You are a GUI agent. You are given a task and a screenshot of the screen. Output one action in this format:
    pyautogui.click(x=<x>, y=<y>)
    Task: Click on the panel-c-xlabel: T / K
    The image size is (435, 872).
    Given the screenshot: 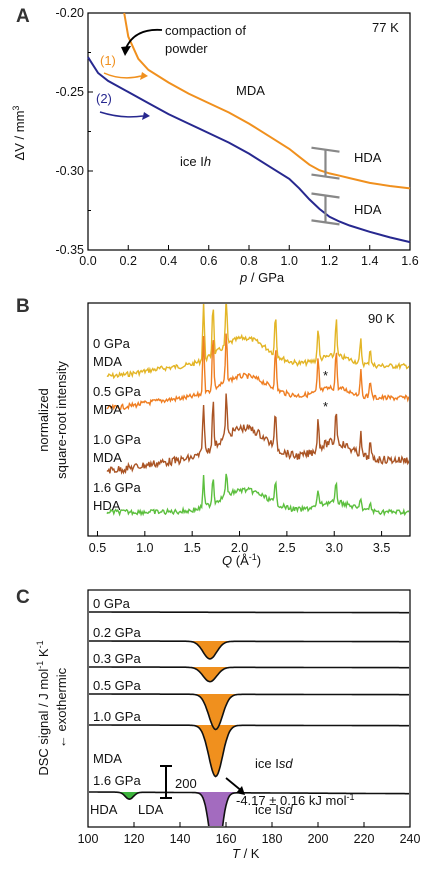 What is the action you would take?
    pyautogui.click(x=246, y=853)
    